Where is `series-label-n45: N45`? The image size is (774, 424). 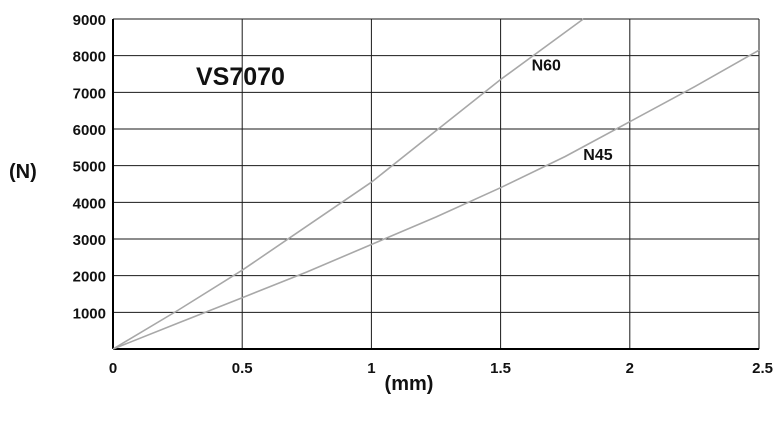 series-label-n45: N45 is located at coordinates (597, 155).